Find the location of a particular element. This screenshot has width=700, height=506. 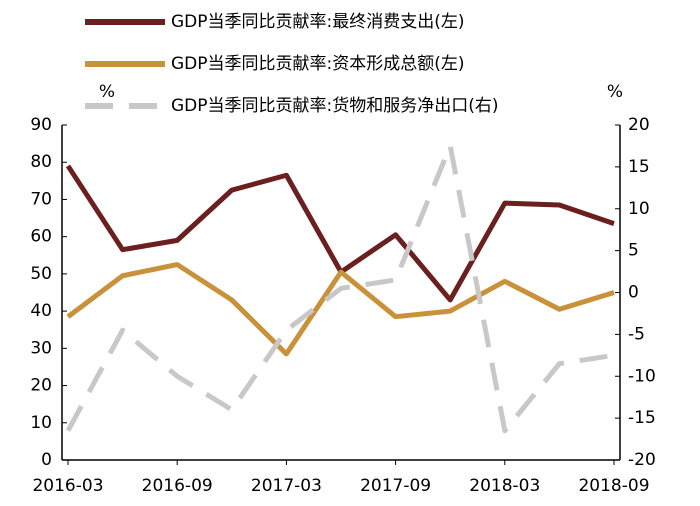

y2-tick-label: -15 is located at coordinates (642, 418).